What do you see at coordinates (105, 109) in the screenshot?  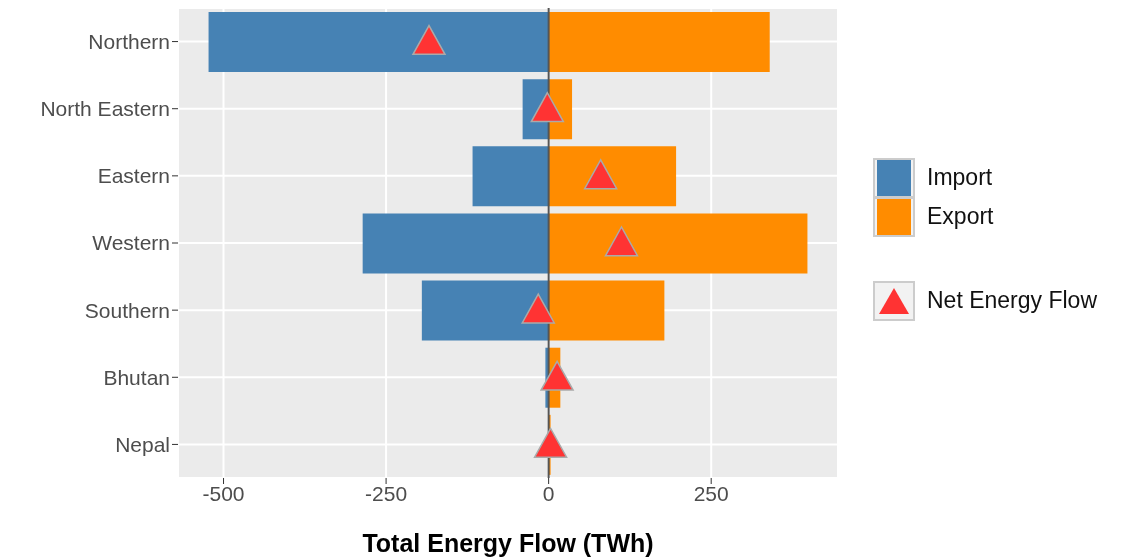 I see `y-tick-label: North Eastern` at bounding box center [105, 109].